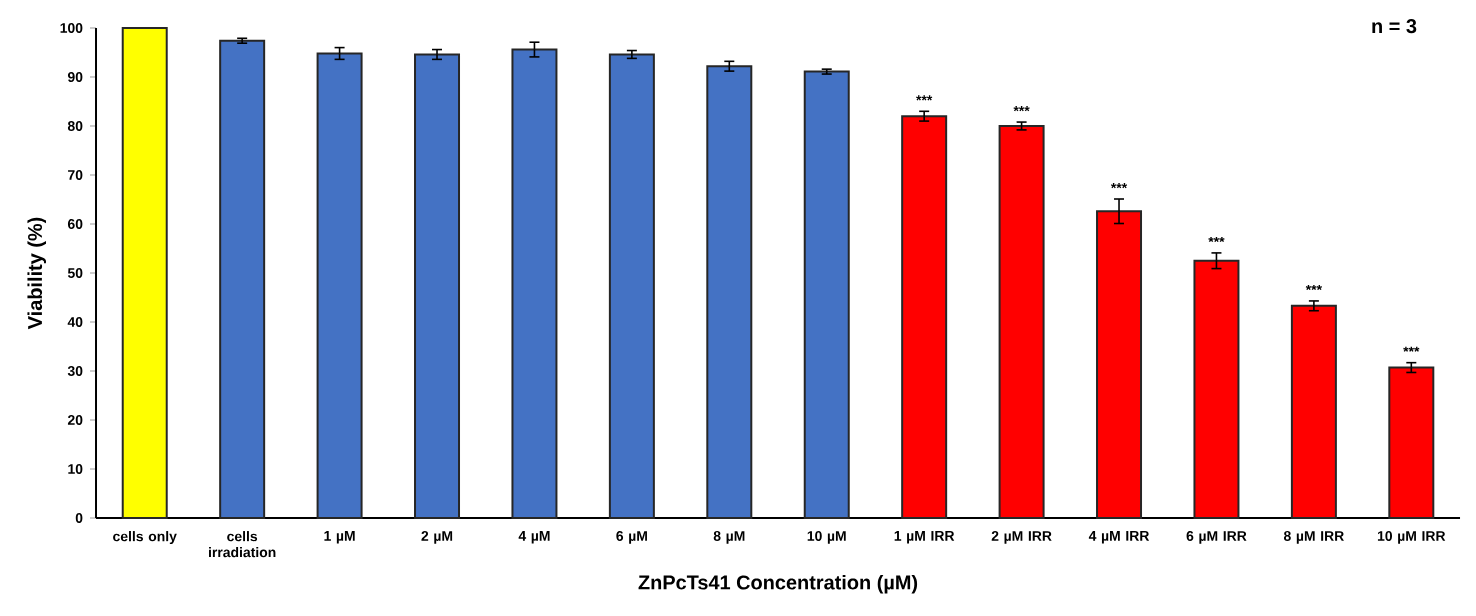 Image resolution: width=1476 pixels, height=616 pixels. Describe the element at coordinates (37, 273) in the screenshot. I see `y-axis-title: Viability (%)` at that location.